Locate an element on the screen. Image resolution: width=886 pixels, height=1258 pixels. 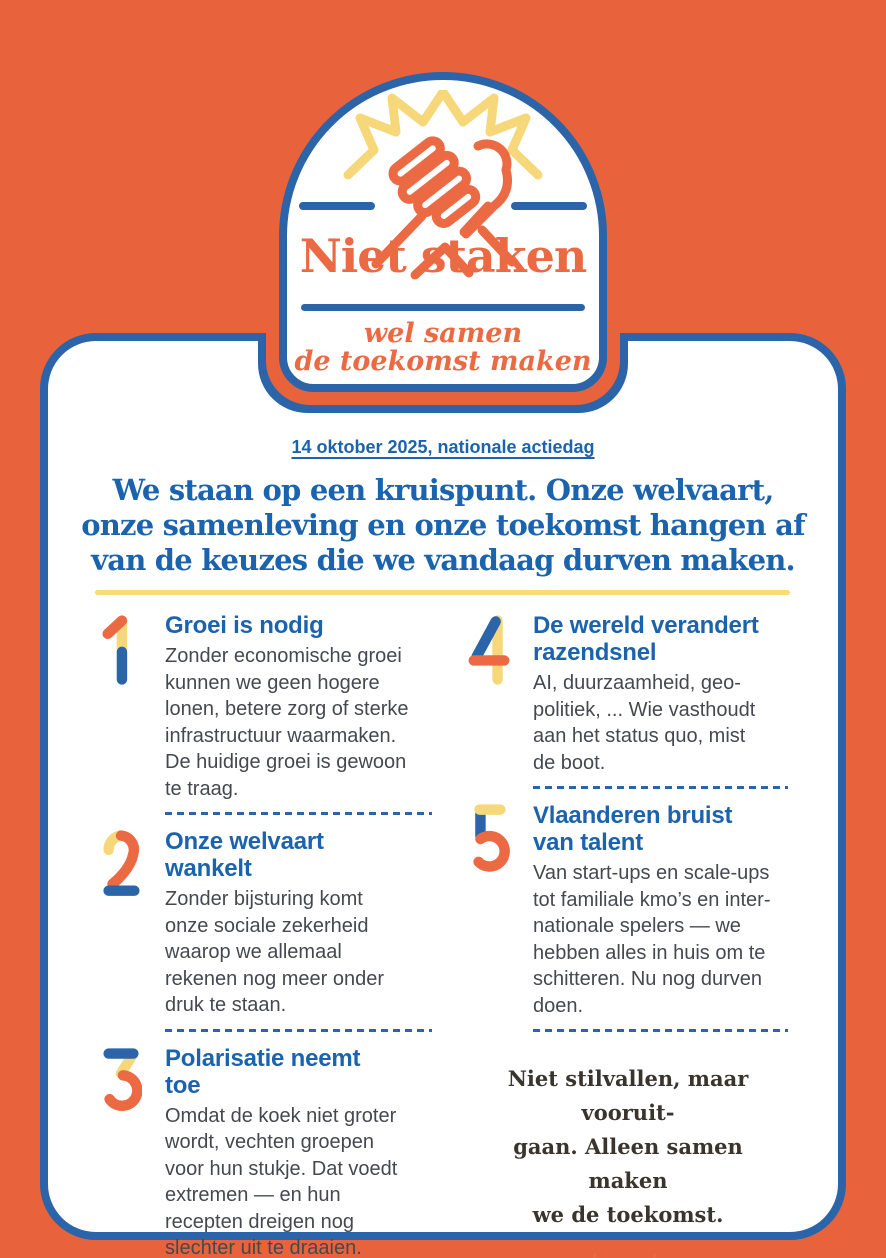
item-title: Vlaanderen bruist van talent is located at coordinates (633, 829).